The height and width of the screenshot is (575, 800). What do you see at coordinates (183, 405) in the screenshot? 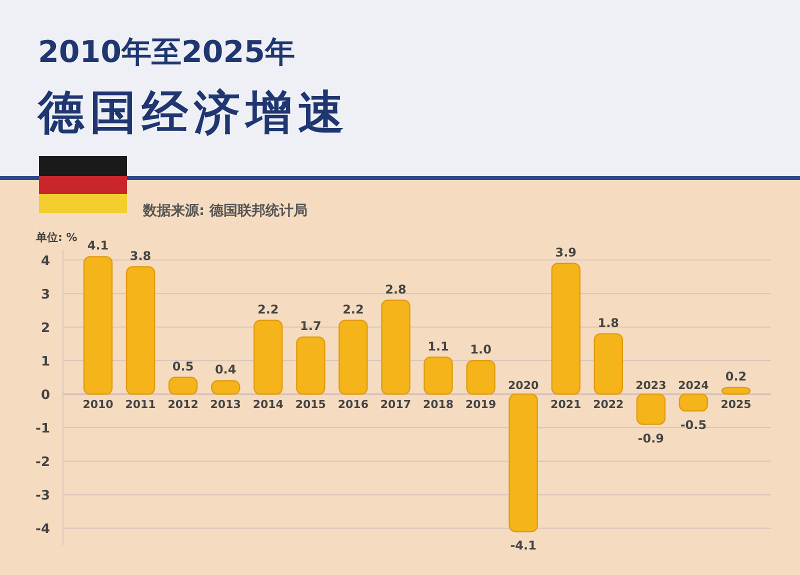
I see `x-tick-label: 2012` at bounding box center [183, 405].